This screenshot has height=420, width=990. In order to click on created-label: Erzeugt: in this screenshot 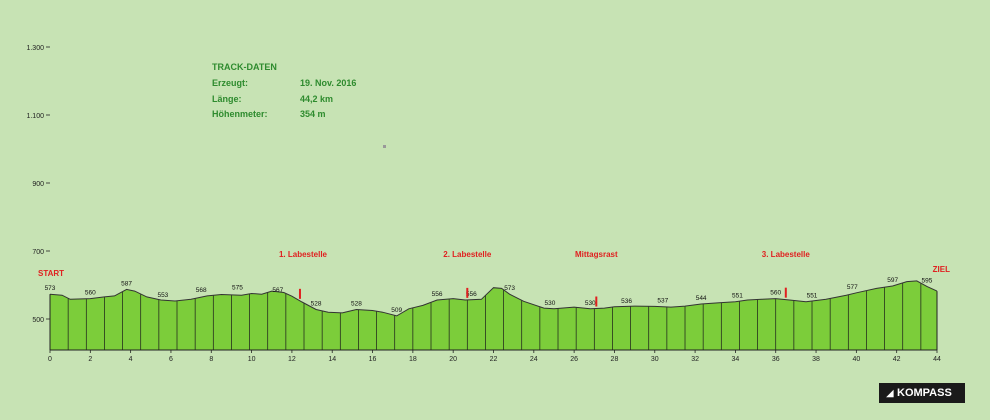, I will do `click(230, 83)`.